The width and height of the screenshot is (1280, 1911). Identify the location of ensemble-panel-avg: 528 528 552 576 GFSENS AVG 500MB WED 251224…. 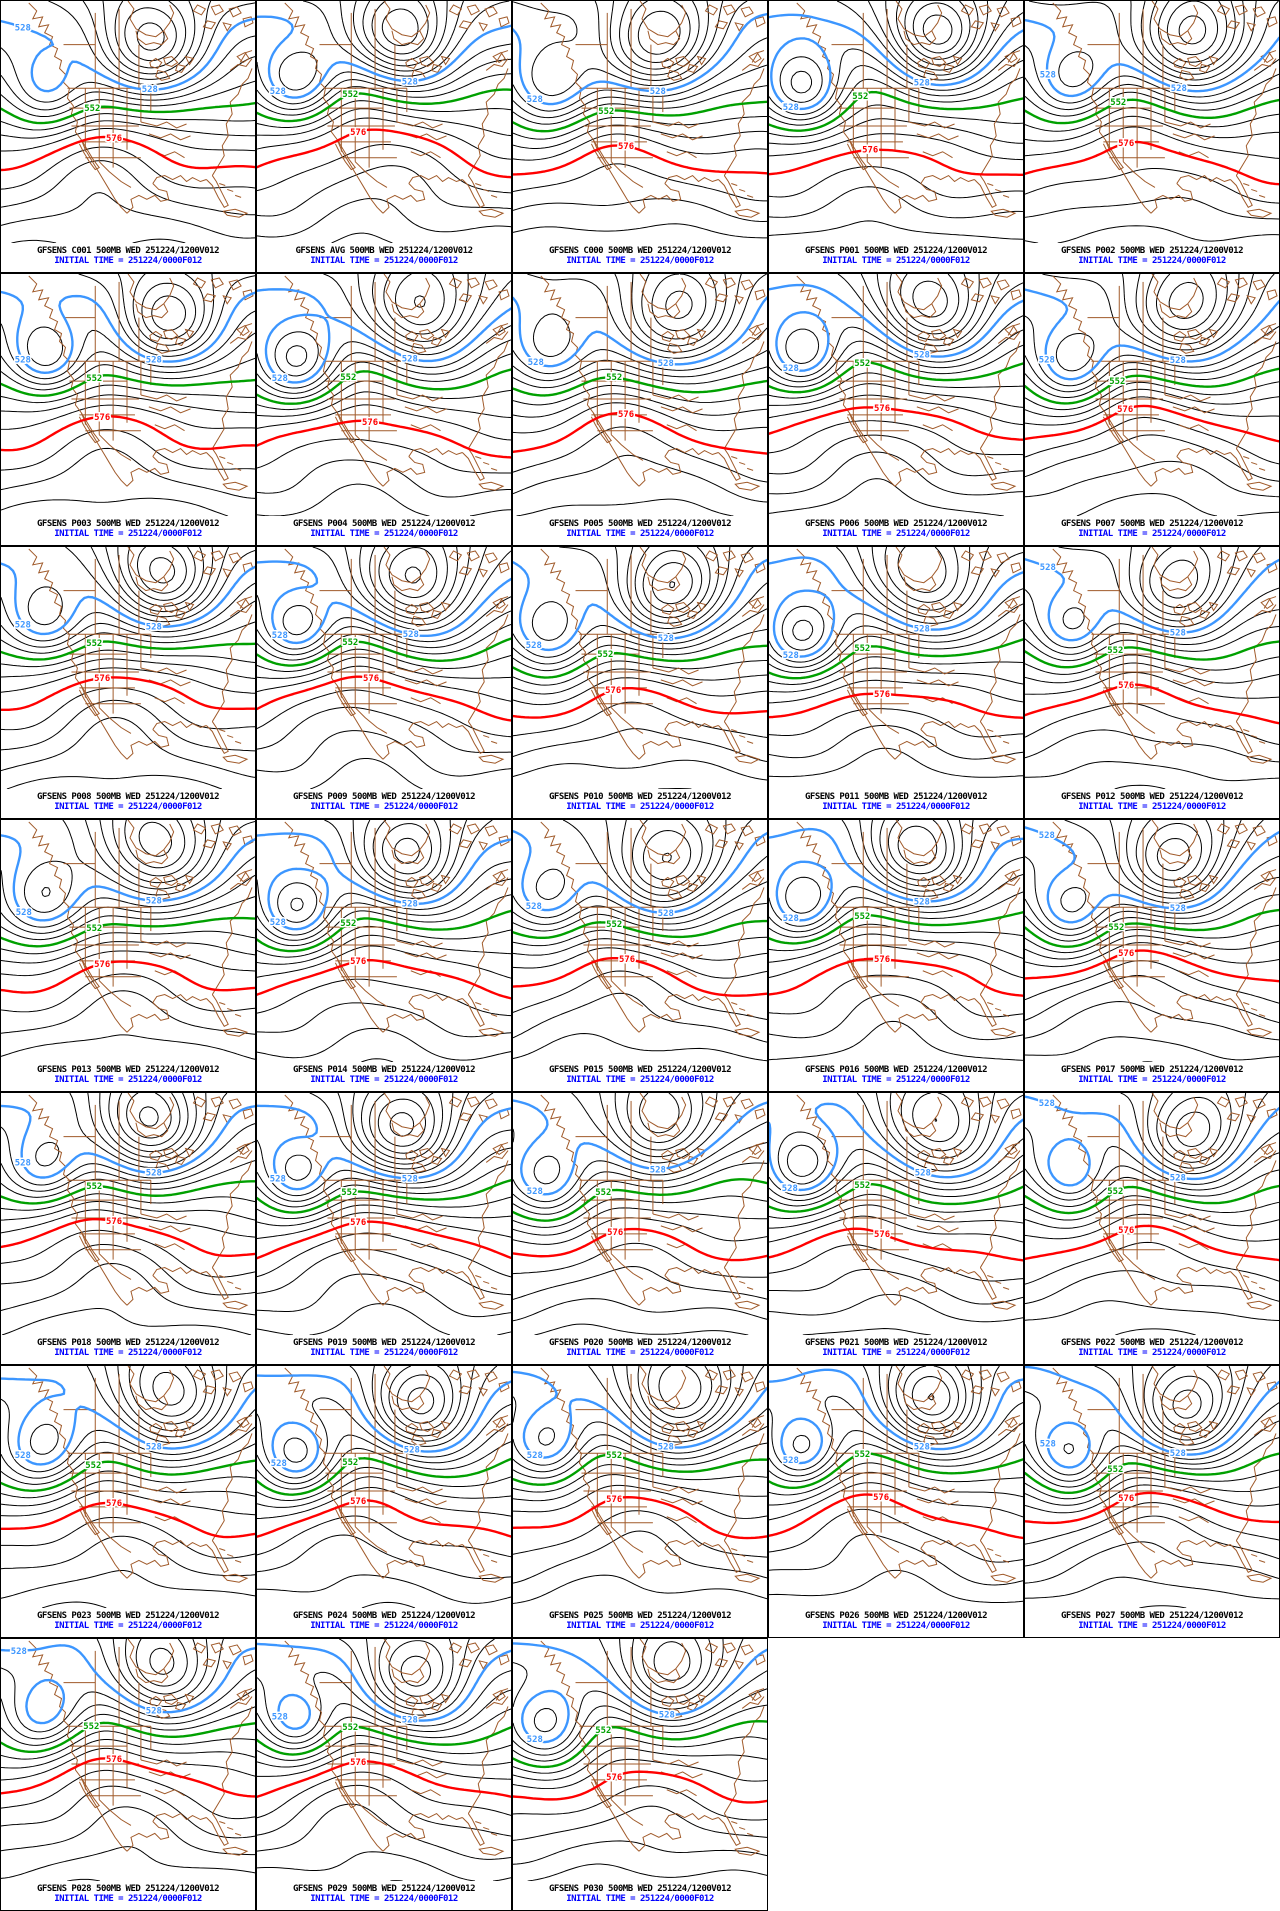
(384, 136).